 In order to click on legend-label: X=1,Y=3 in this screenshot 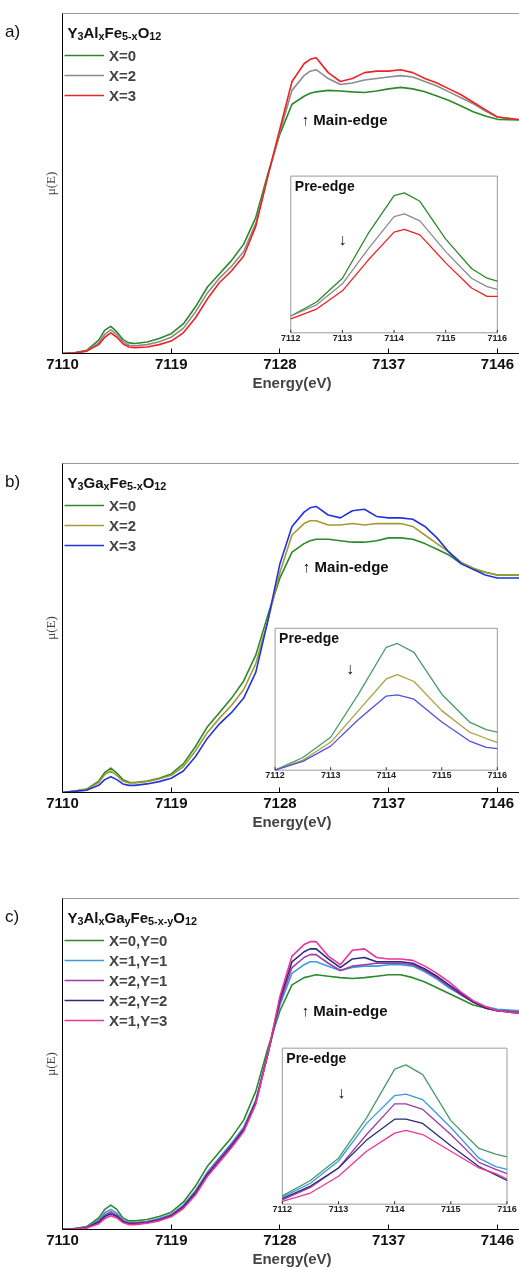, I will do `click(138, 1020)`.